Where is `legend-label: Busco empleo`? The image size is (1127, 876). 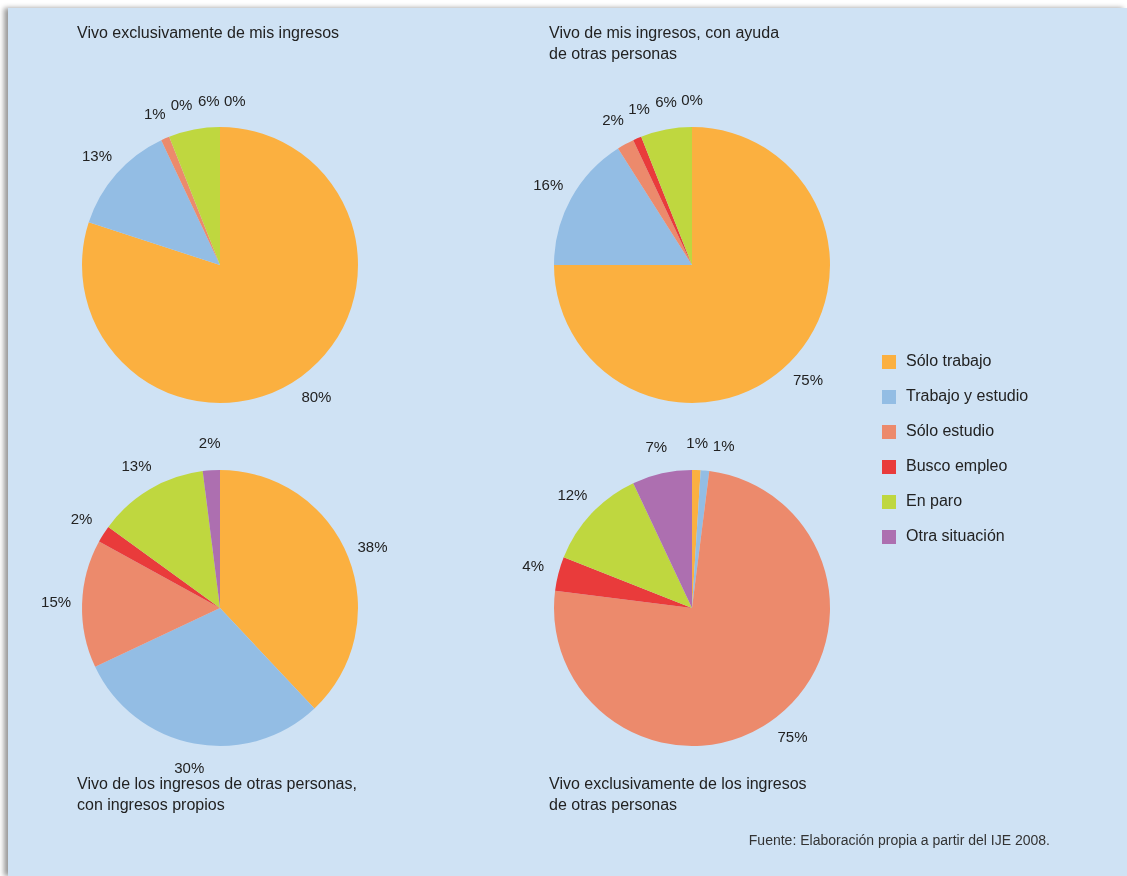 legend-label: Busco empleo is located at coordinates (957, 466).